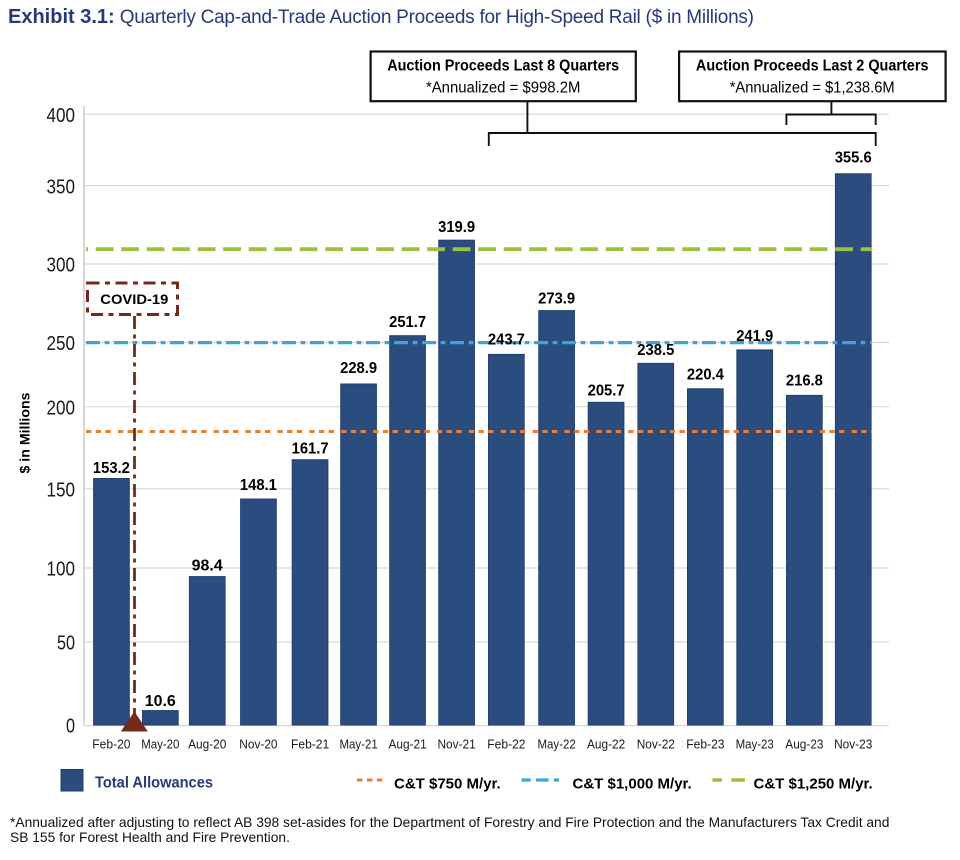 The image size is (960, 860). I want to click on svg-text: C&T $1,250 M/yr., so click(813, 784).